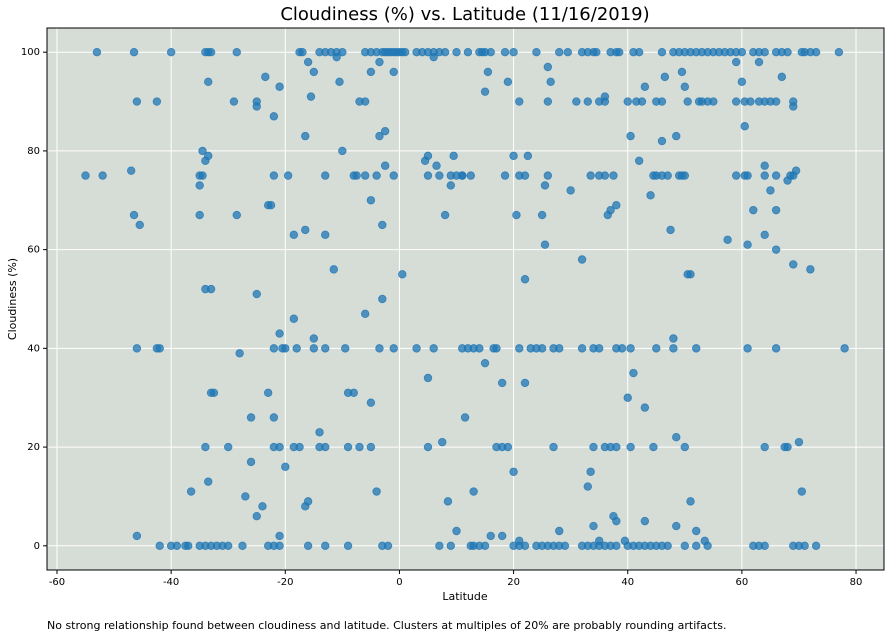 This screenshot has height=638, width=891. Describe the element at coordinates (33, 348) in the screenshot. I see `y-tick-label: 40` at that location.